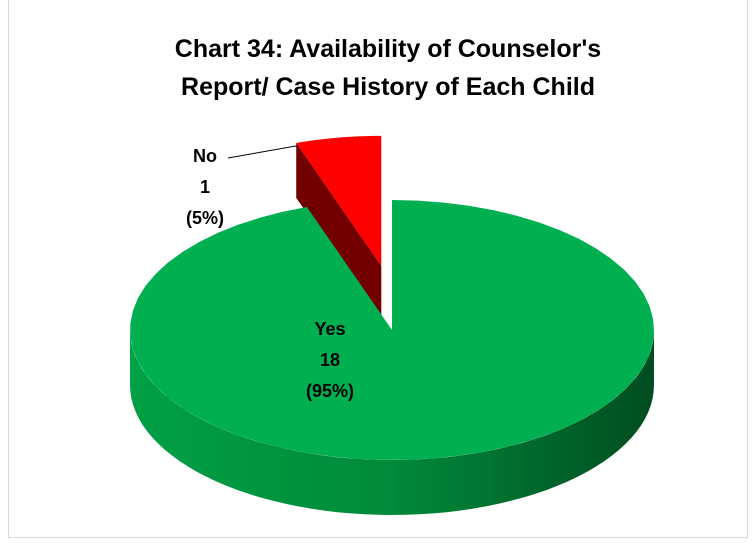 This screenshot has width=756, height=546. Describe the element at coordinates (330, 360) in the screenshot. I see `slice-label-value: 18` at that location.